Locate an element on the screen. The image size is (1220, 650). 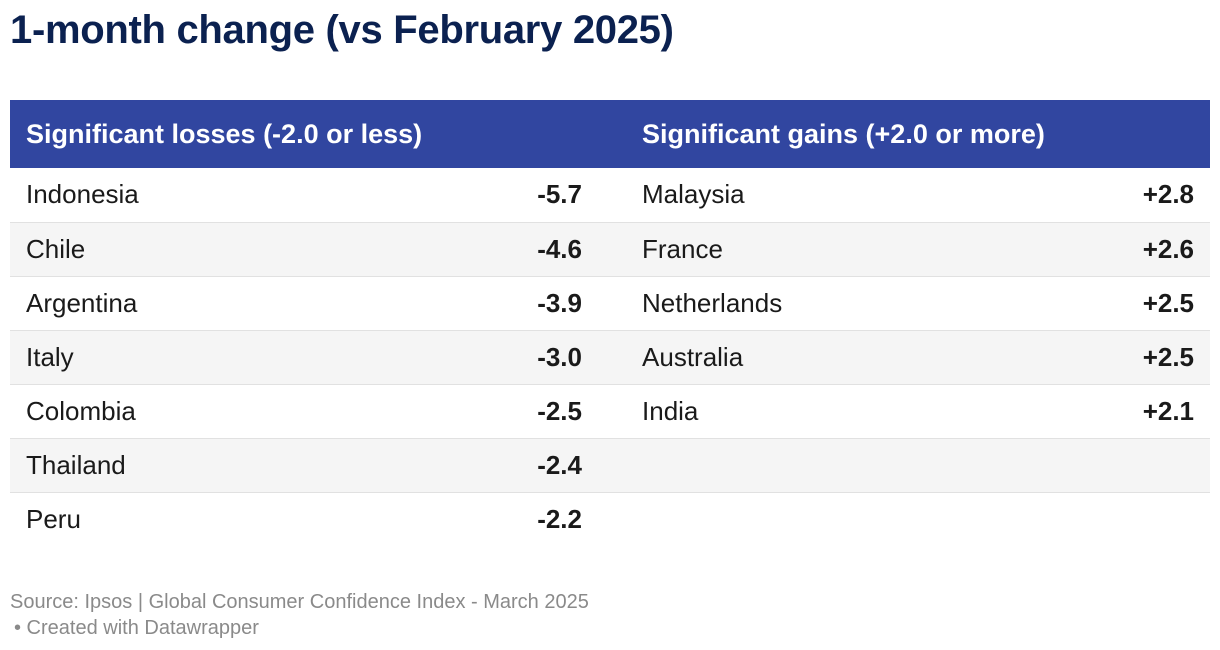
gain-value: +2.8 is located at coordinates (1068, 195).